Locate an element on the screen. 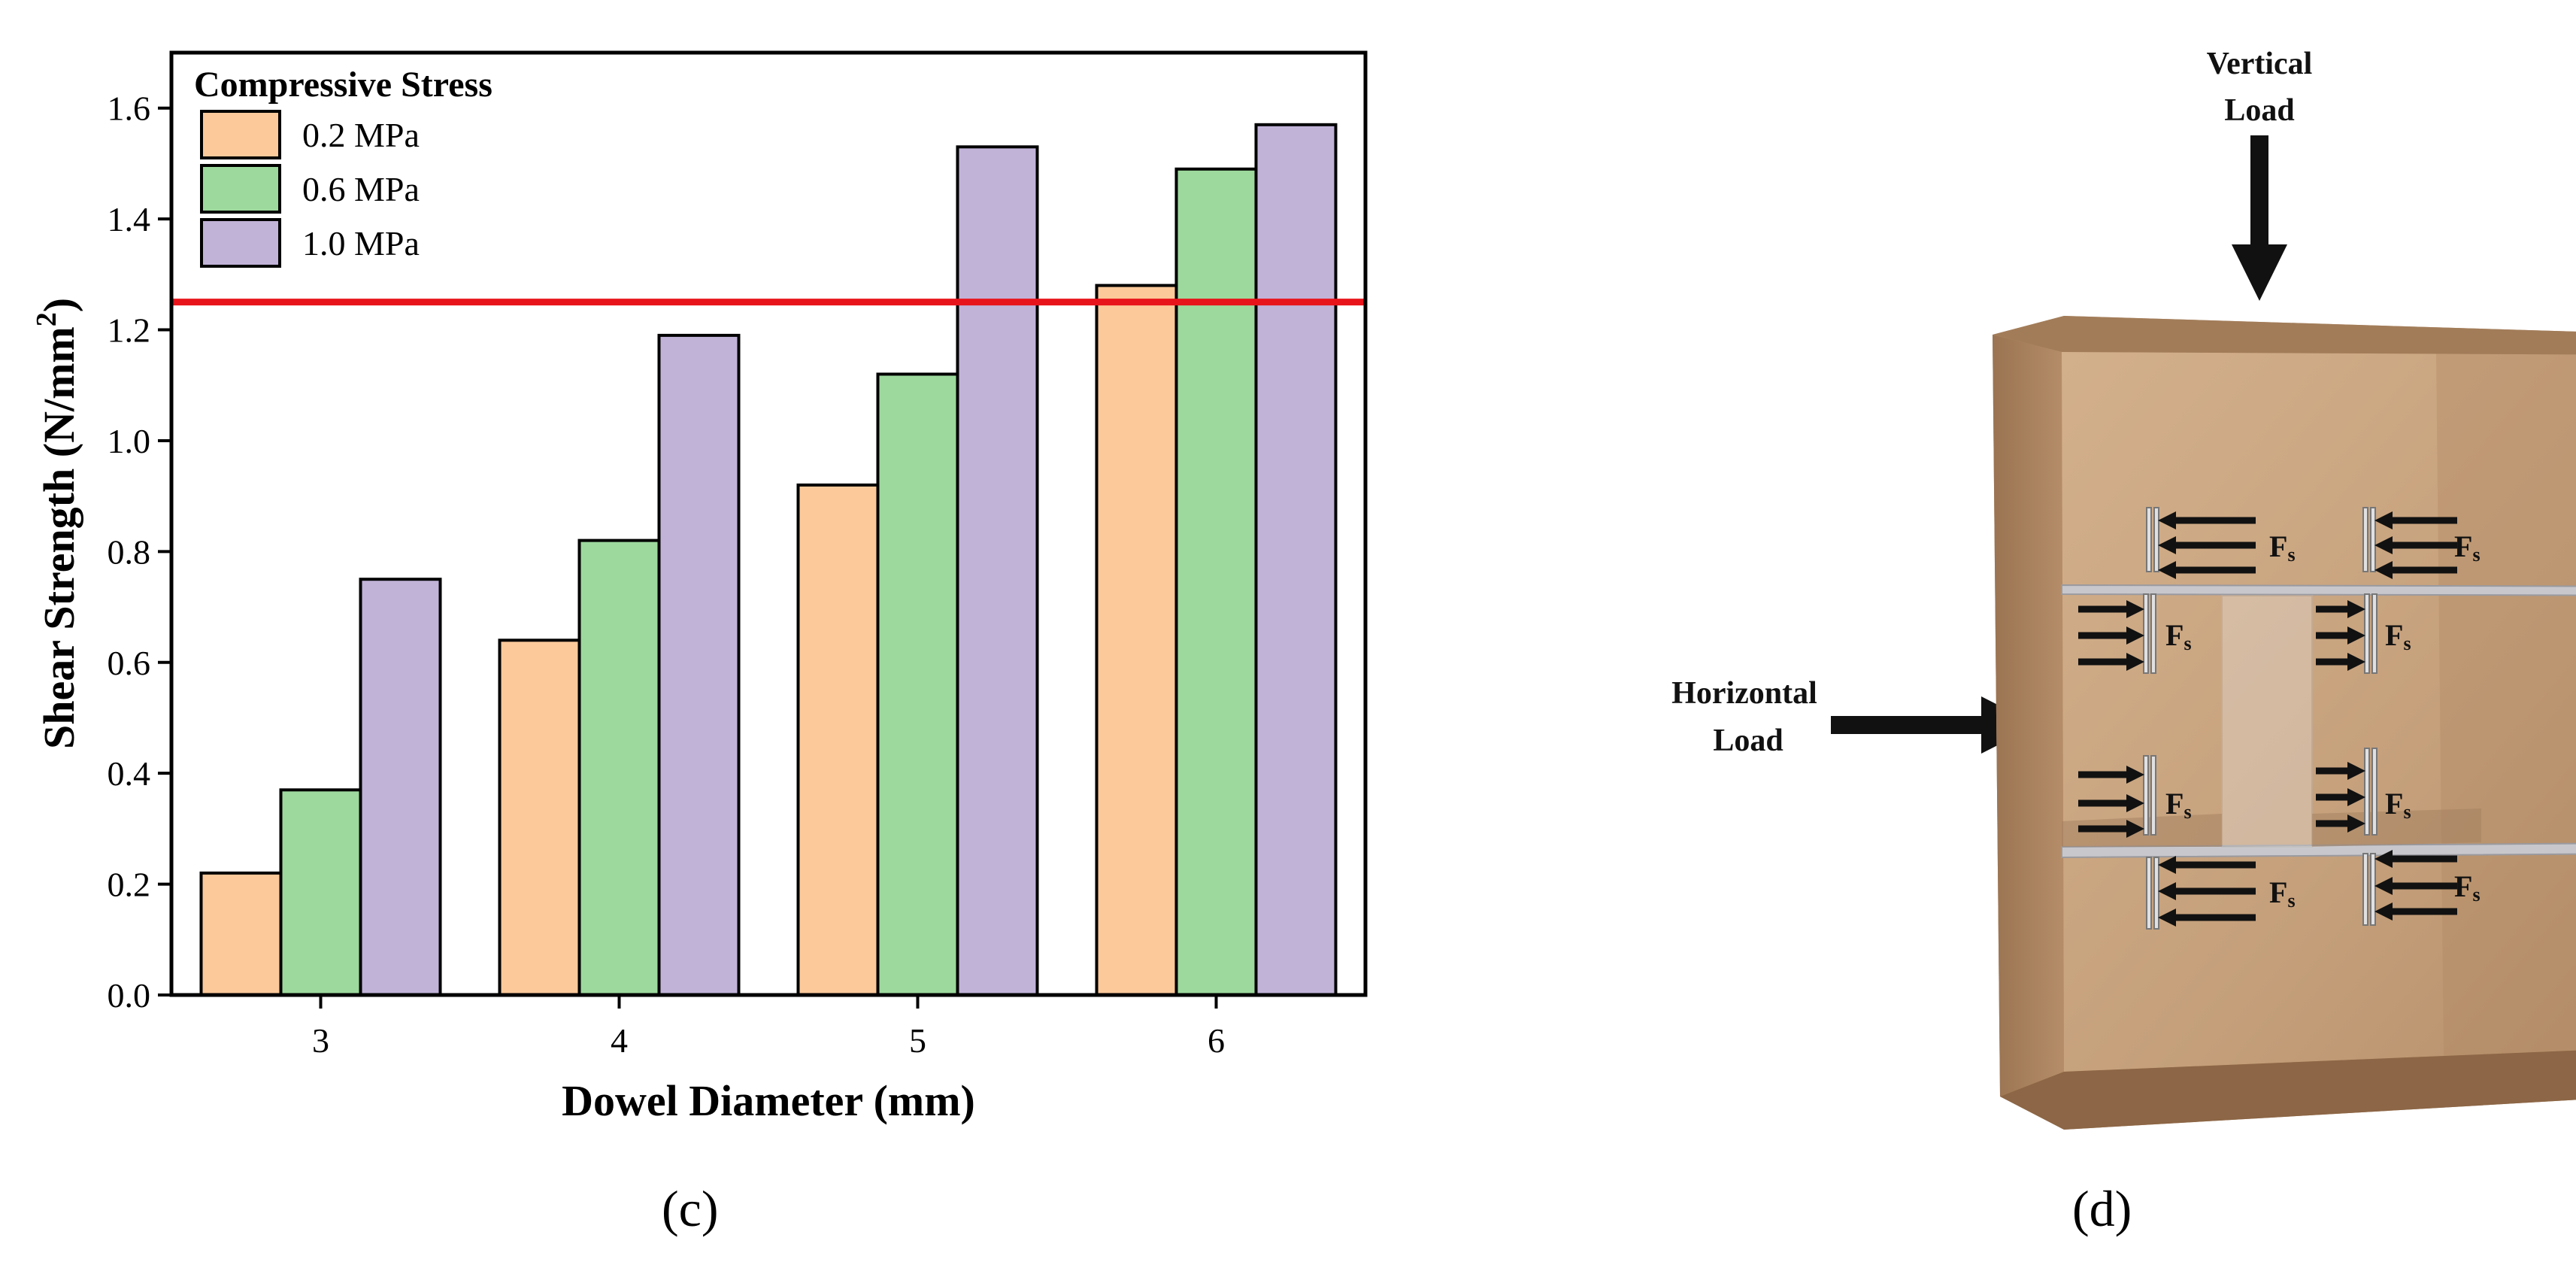  legend-label: 1.0 MPa is located at coordinates (361, 243).